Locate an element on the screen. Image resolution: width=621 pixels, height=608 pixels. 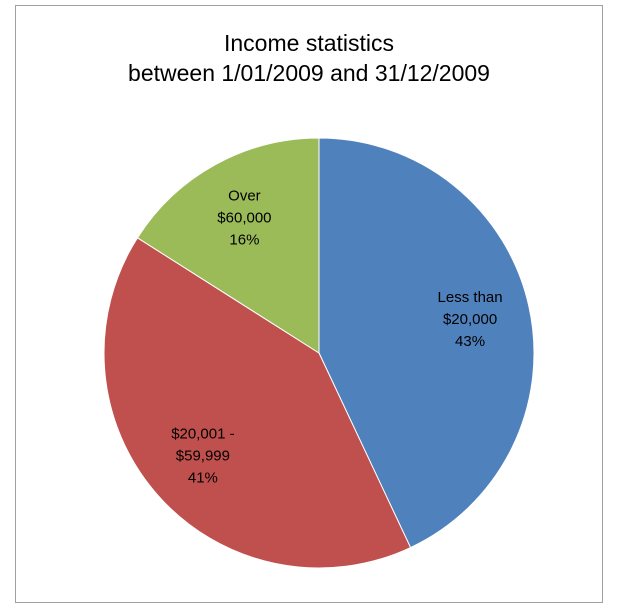
pie-slice-label-line: $60,000 is located at coordinates (244, 217).